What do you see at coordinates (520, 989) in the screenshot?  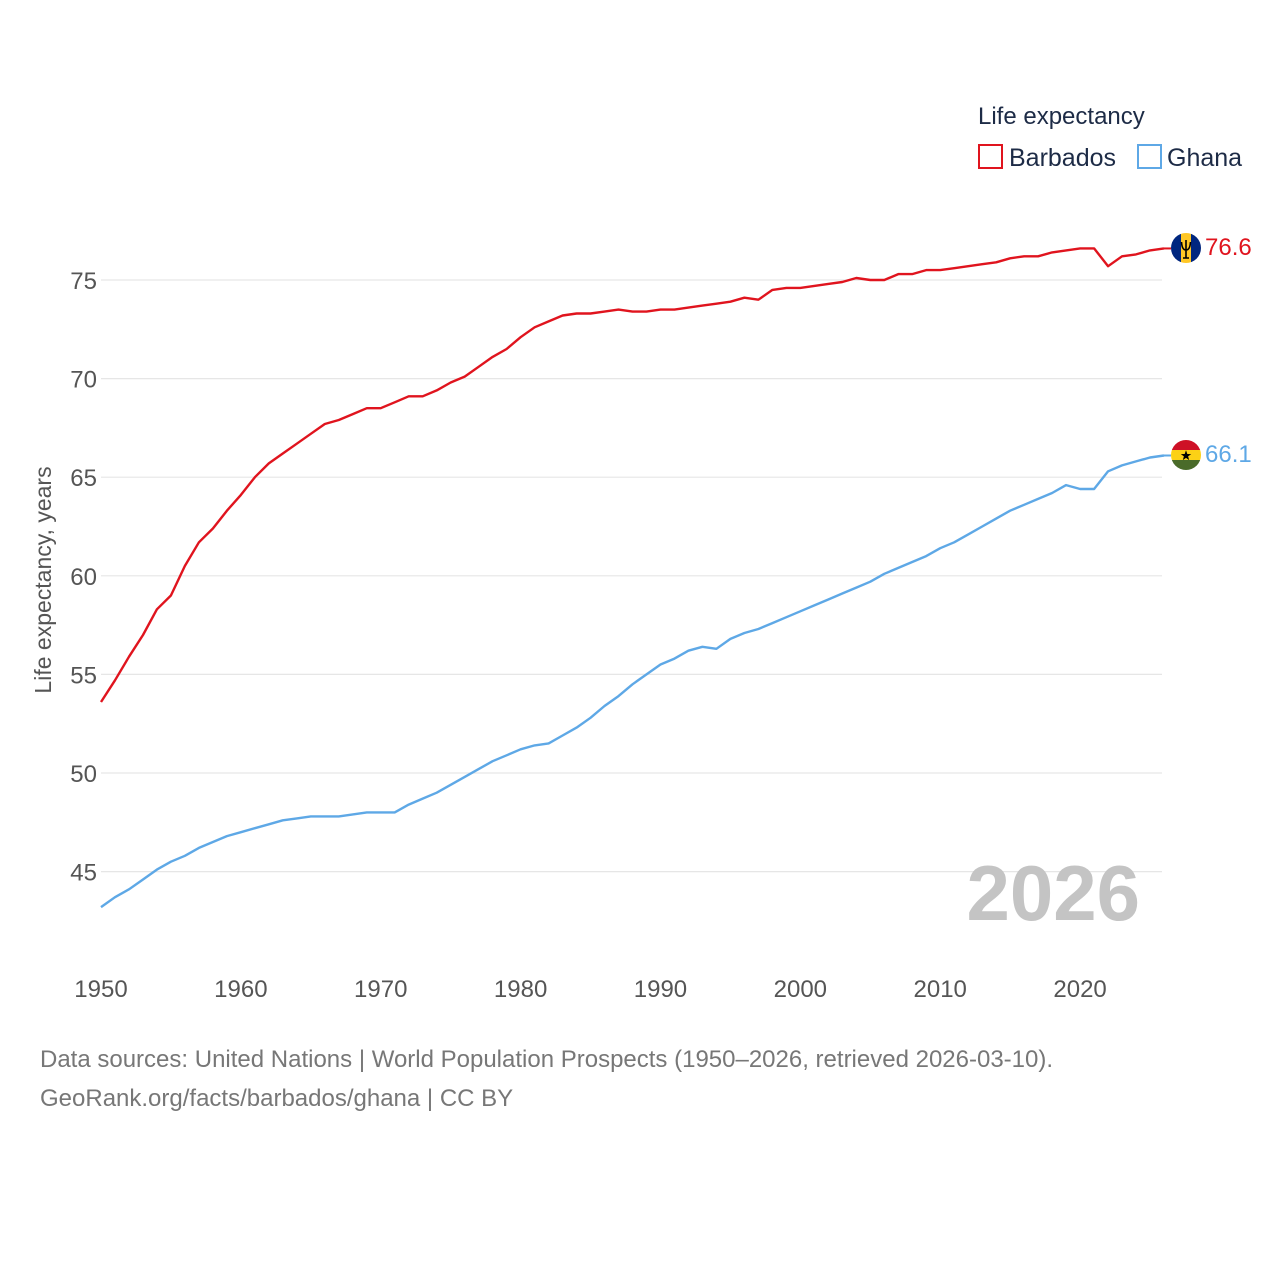 I see `x-tick-label: 1980` at bounding box center [520, 989].